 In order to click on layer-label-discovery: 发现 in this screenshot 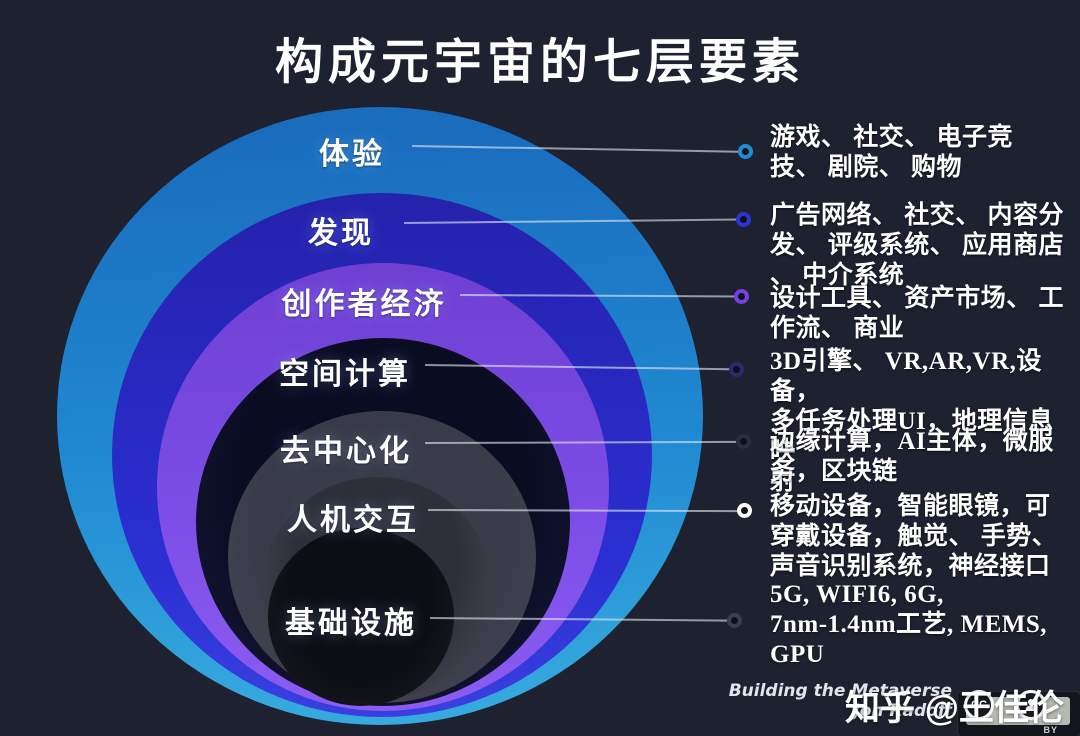, I will do `click(341, 233)`.